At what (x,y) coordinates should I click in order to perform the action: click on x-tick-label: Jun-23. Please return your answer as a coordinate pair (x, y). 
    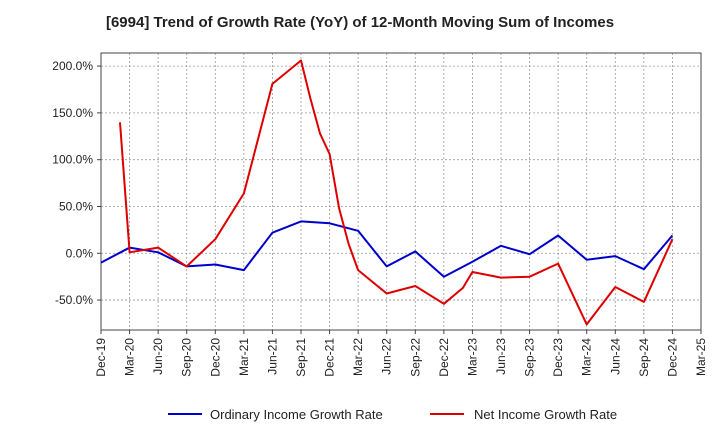
    Looking at the image, I should click on (501, 356).